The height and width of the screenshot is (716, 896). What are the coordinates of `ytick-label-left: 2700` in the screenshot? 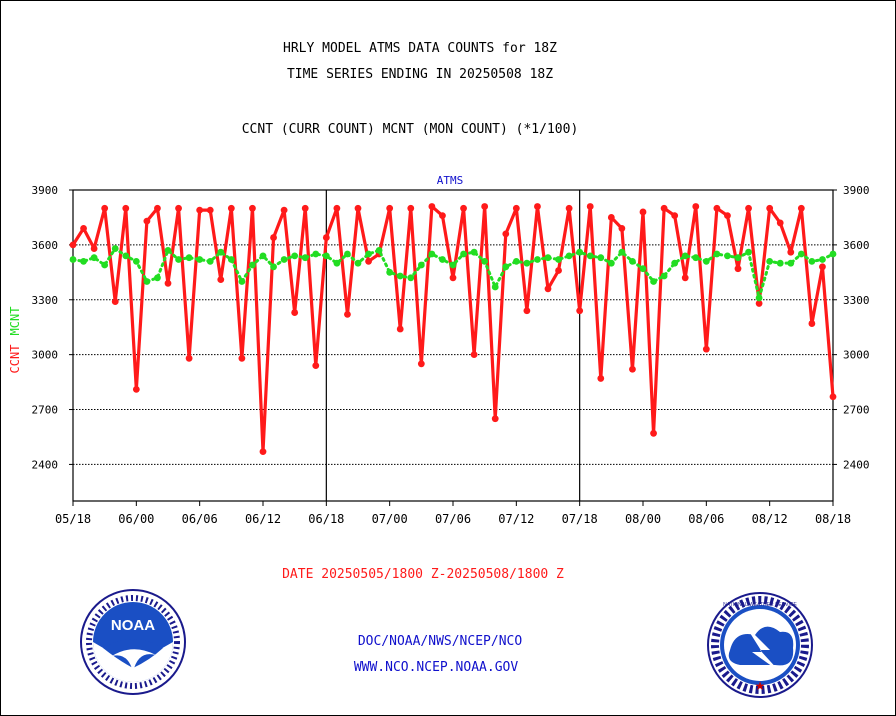 It's located at (45, 410).